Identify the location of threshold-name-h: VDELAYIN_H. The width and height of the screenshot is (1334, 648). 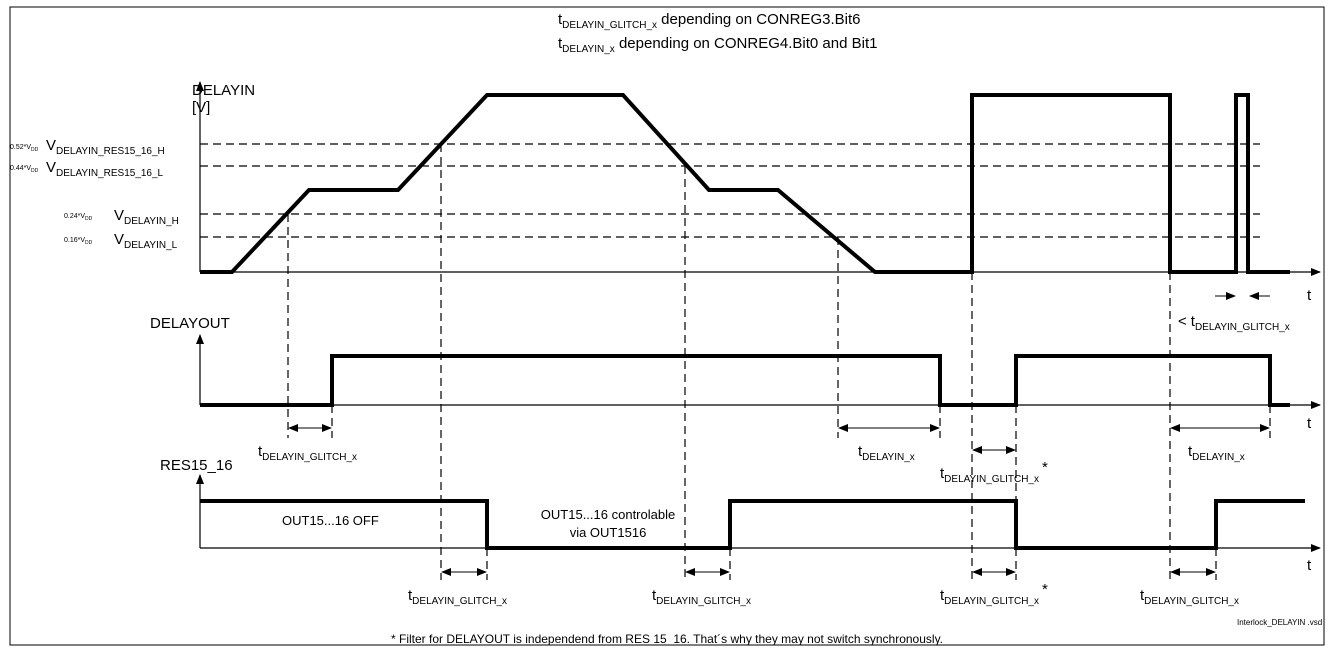
(146, 217).